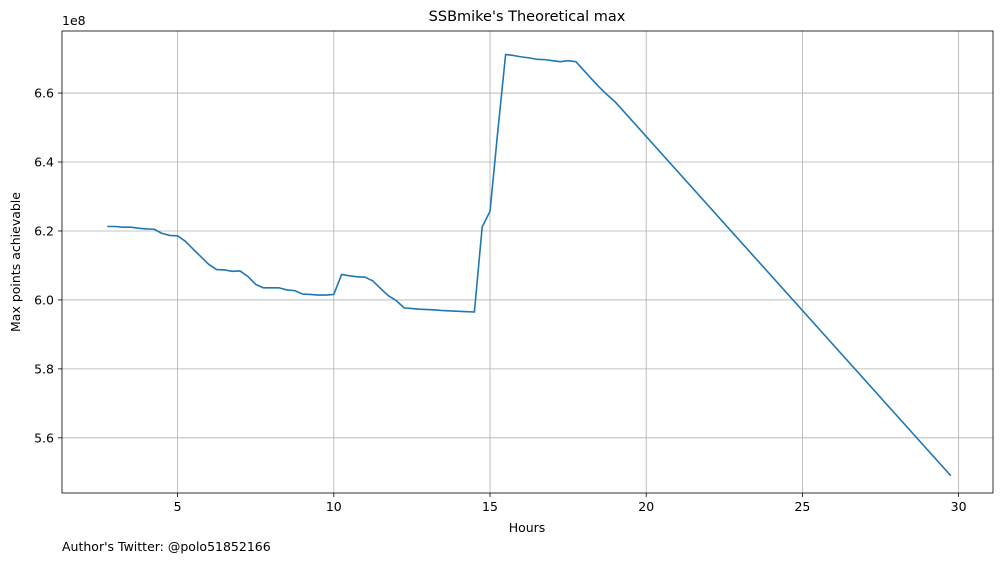  Describe the element at coordinates (44, 368) in the screenshot. I see `y-tick-label: 5.8` at that location.